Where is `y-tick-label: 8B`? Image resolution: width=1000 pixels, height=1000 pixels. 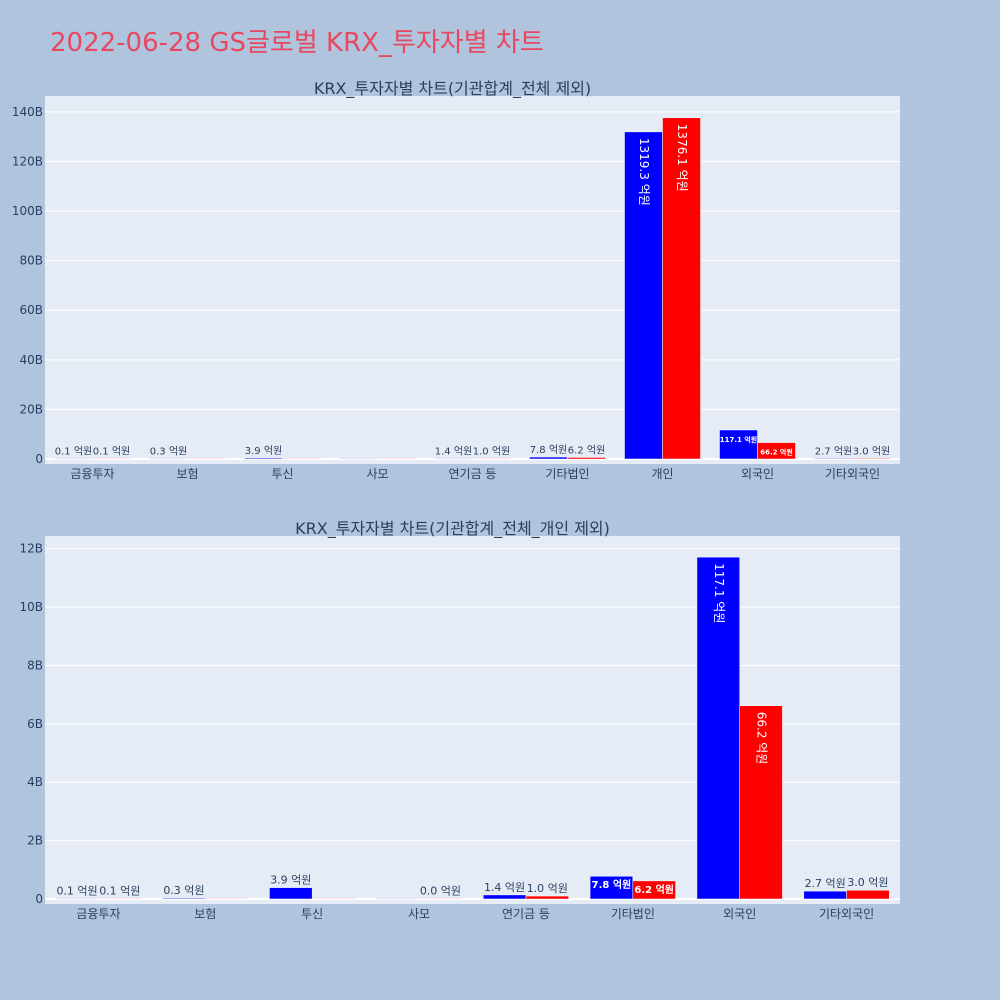
y-tick-label: 8B is located at coordinates (35, 665).